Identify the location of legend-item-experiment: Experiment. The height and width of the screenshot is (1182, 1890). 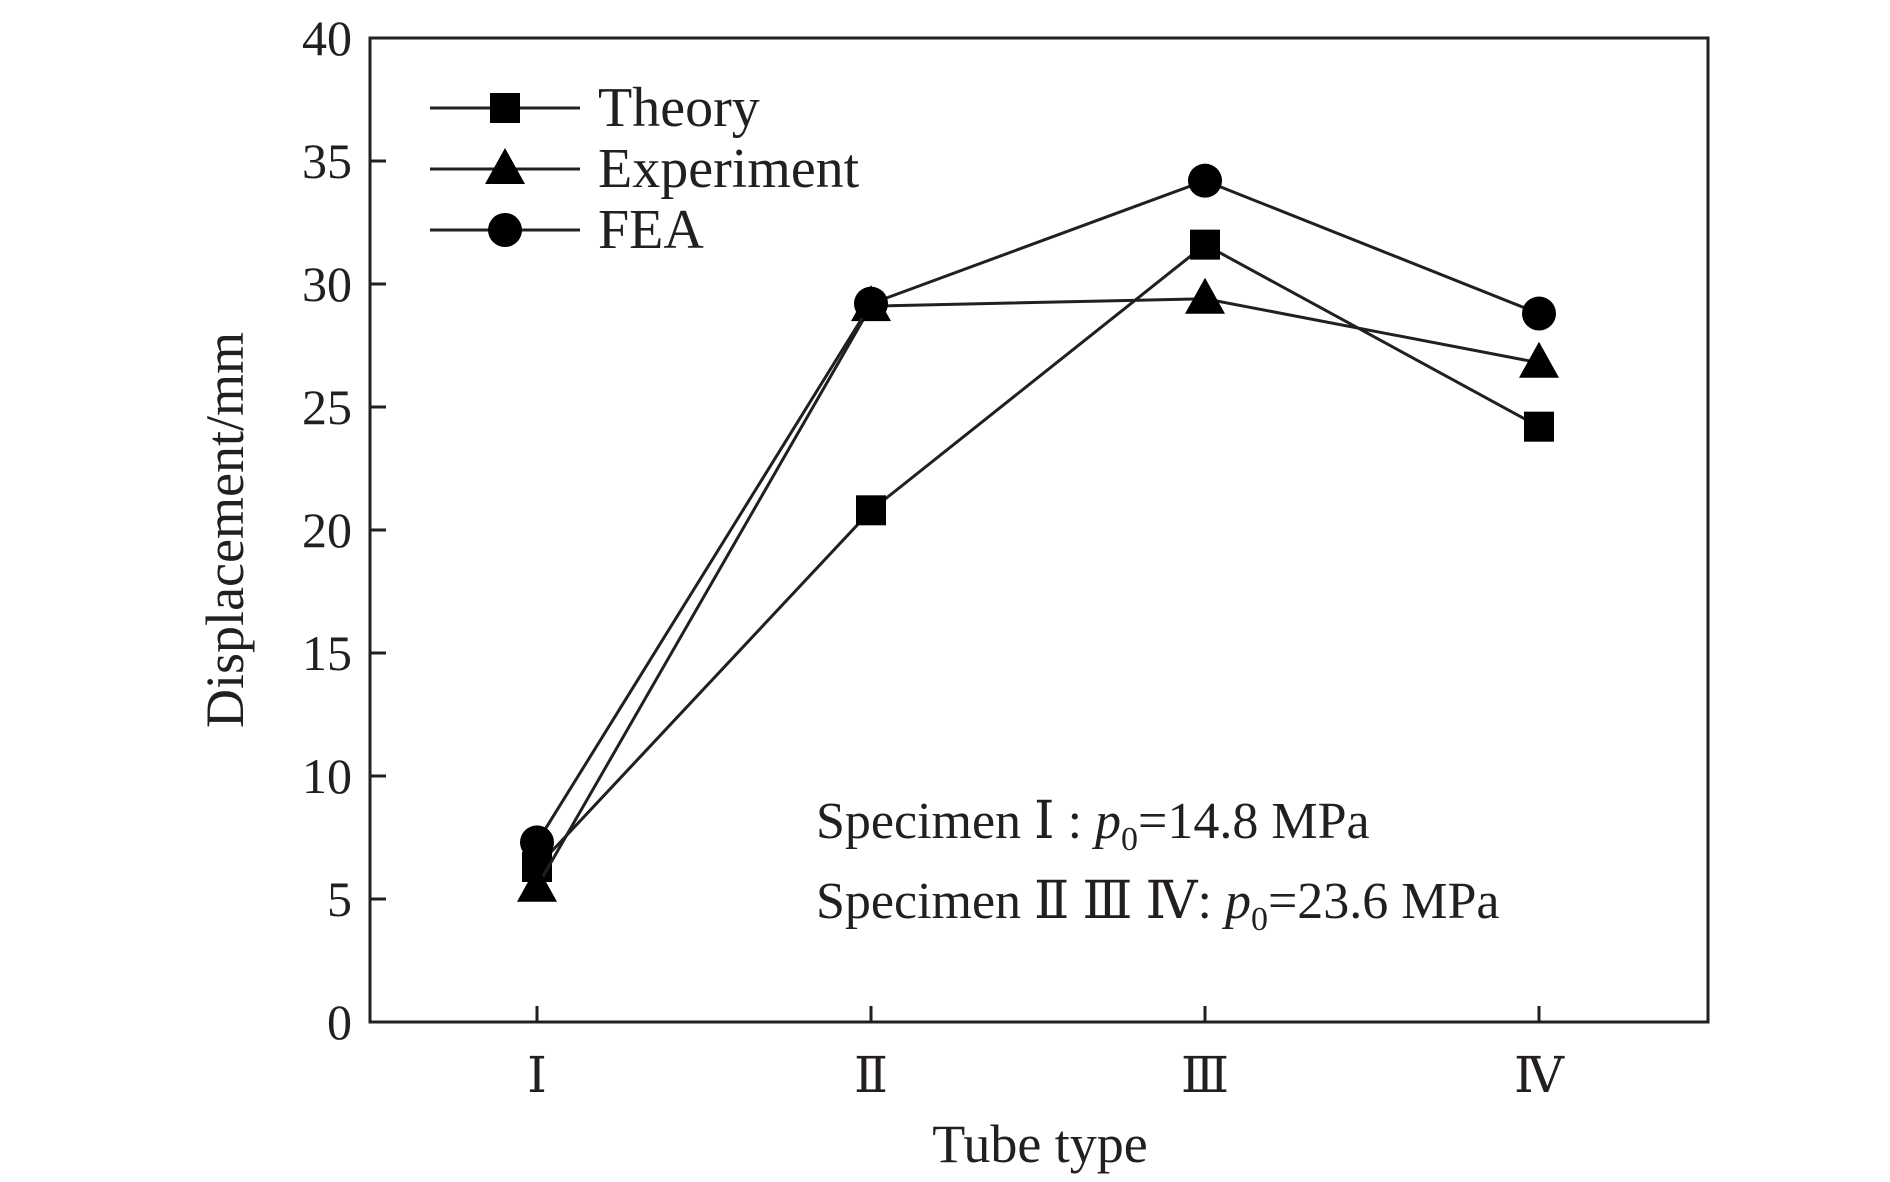
(645, 169).